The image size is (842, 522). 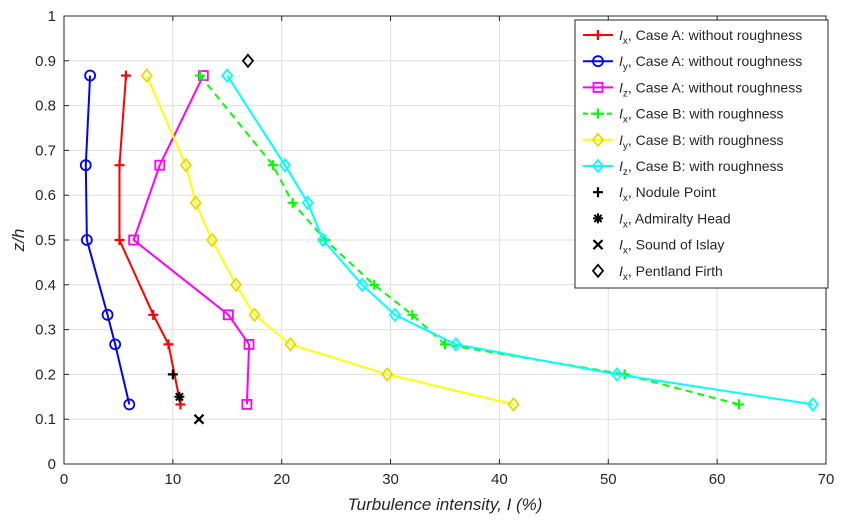 What do you see at coordinates (675, 220) in the screenshot?
I see `legend-label: Ix, Admiralty Head` at bounding box center [675, 220].